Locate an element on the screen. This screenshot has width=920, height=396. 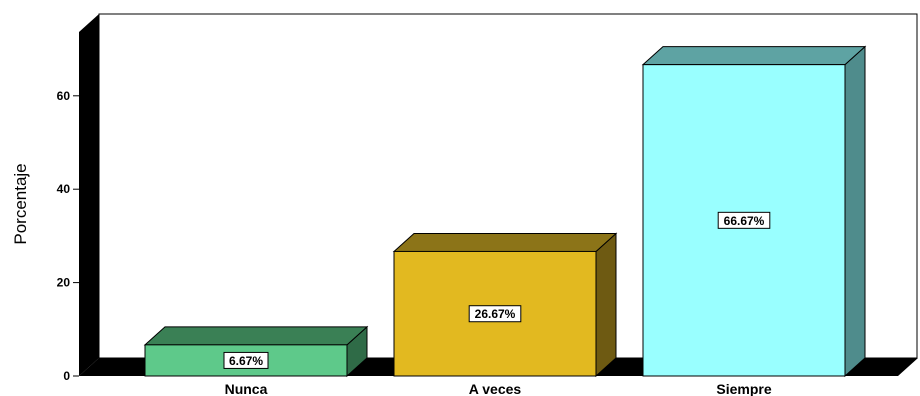
bar-nunca: 6.67% is located at coordinates (256, 351).